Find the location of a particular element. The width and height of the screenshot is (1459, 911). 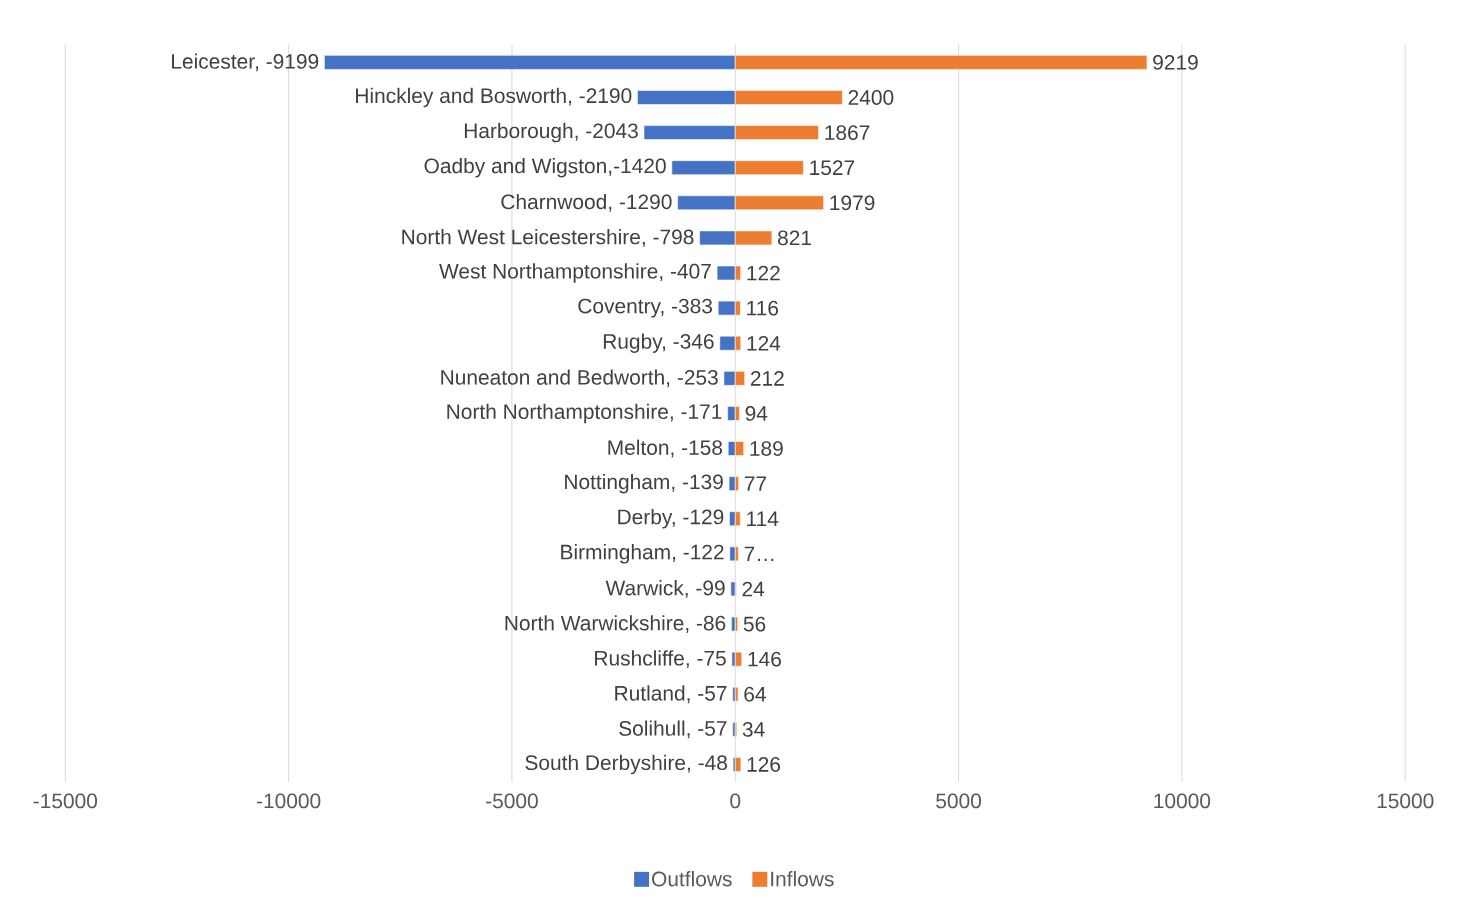

data-label: Warwick, -99 is located at coordinates (665, 589).